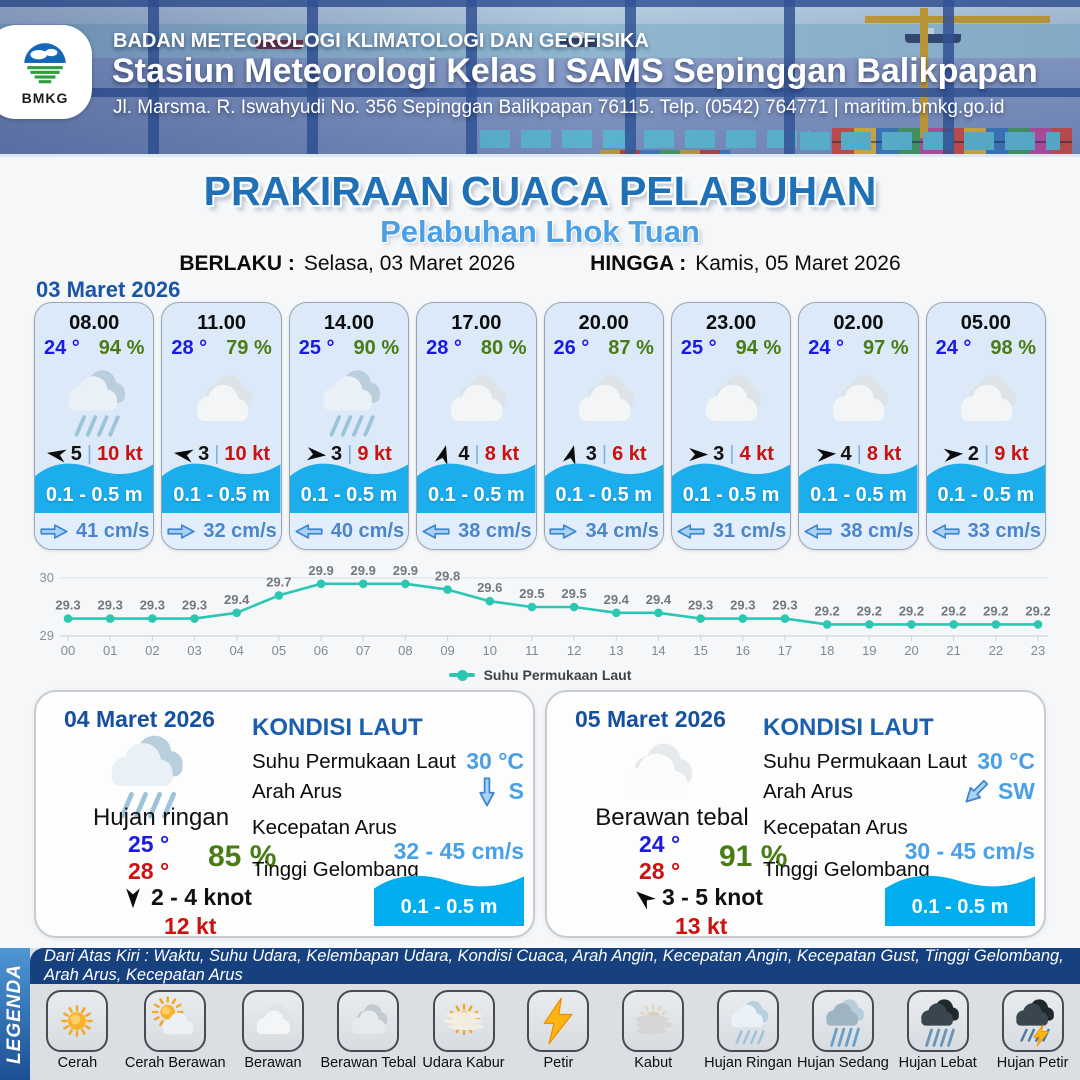 The height and width of the screenshot is (1080, 1080). Describe the element at coordinates (886, 348) in the screenshot. I see `card-humidity: 97 %` at that location.